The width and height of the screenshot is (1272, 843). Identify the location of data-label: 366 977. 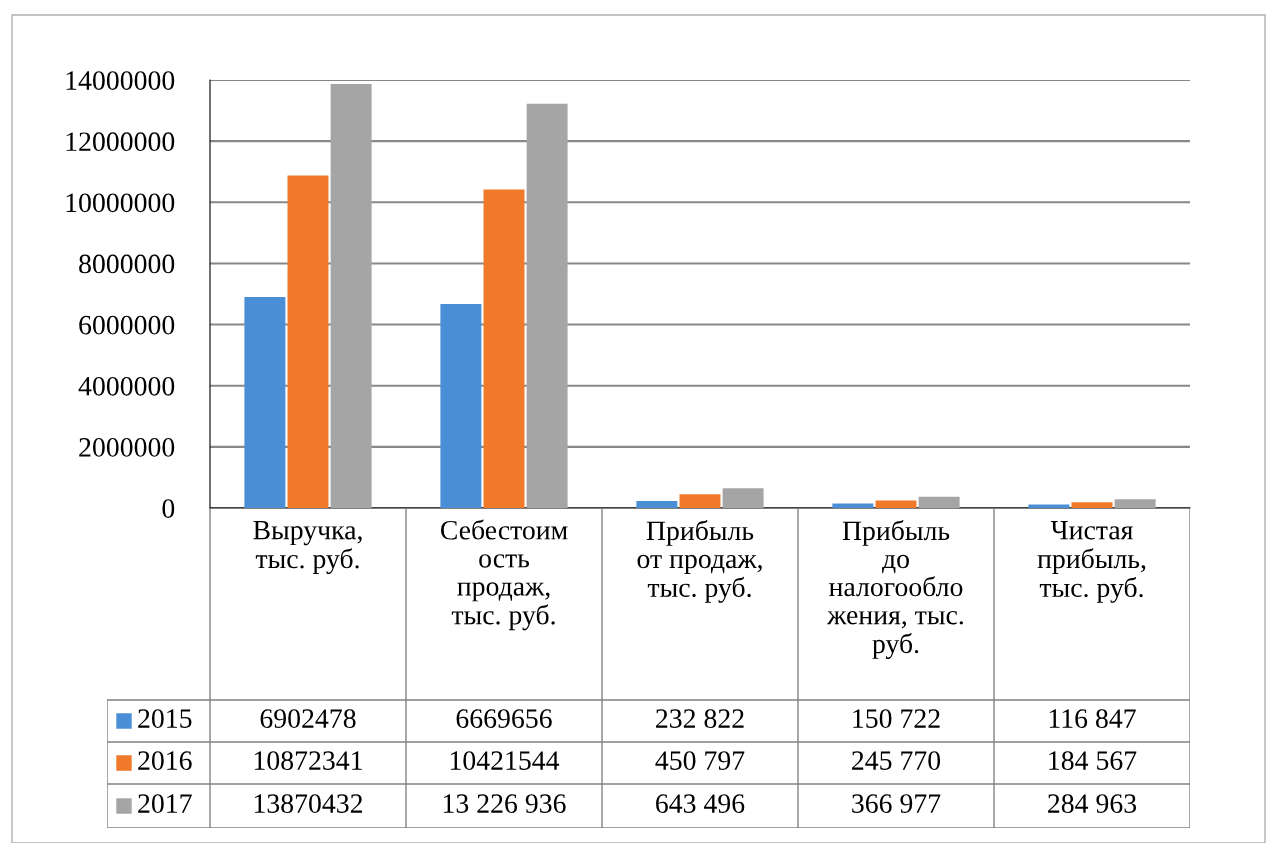
(896, 803).